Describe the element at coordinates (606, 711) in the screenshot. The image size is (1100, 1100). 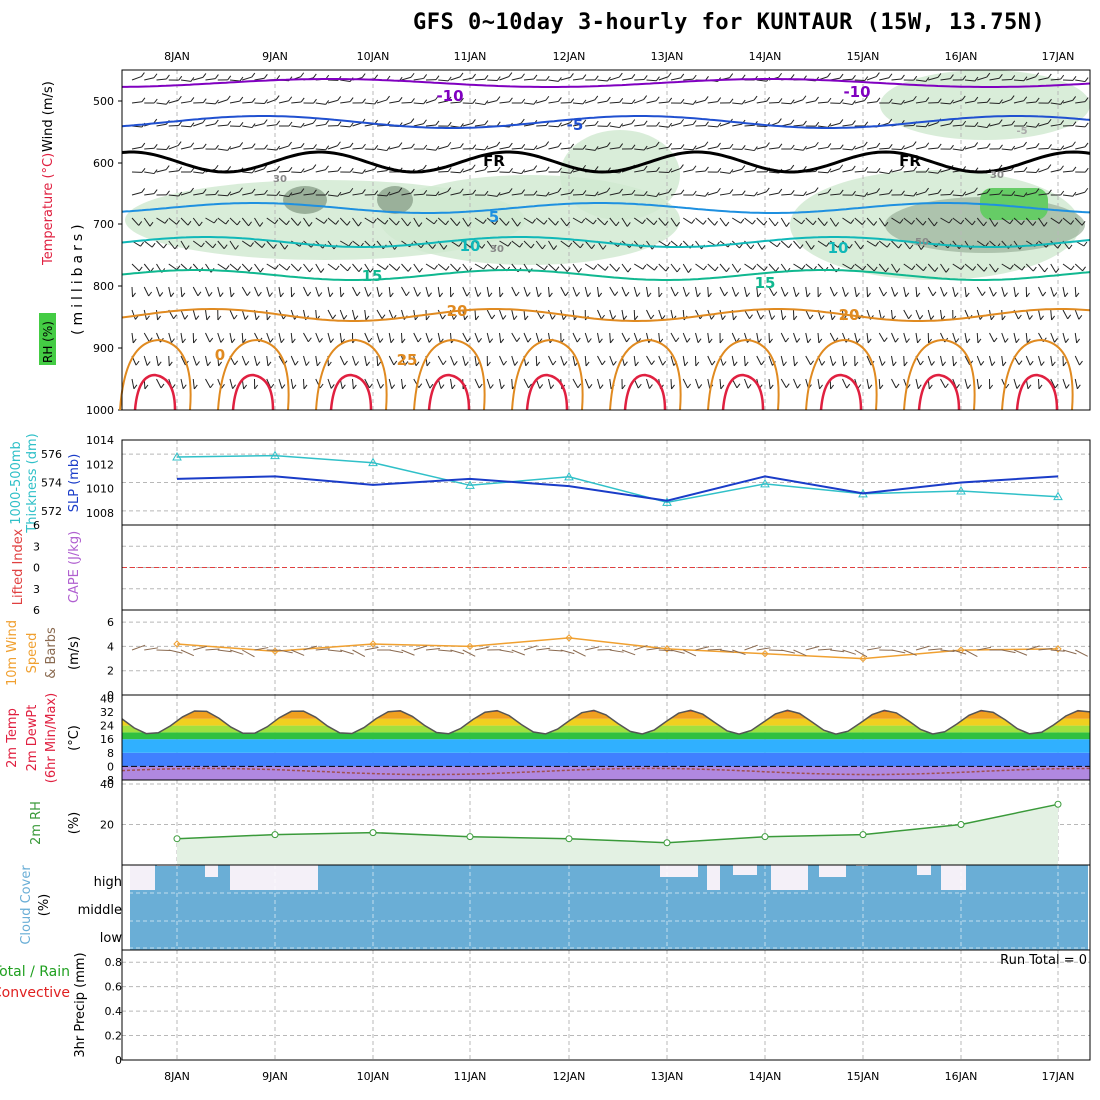
I see `temp-band` at that location.